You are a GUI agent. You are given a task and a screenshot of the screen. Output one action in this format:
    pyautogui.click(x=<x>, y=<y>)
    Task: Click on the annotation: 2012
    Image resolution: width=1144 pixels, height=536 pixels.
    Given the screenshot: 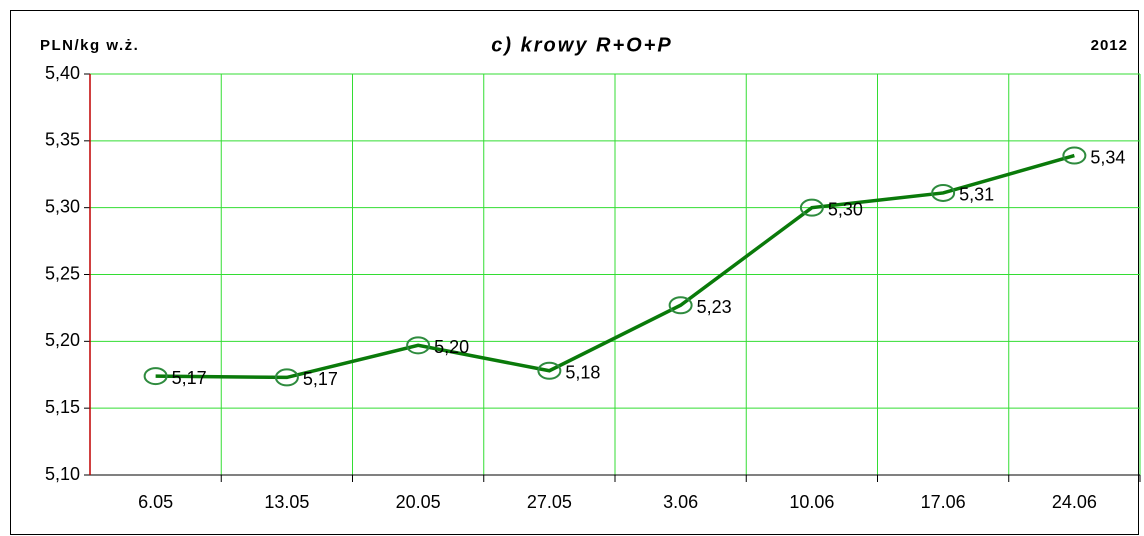 What is the action you would take?
    pyautogui.click(x=1109, y=45)
    